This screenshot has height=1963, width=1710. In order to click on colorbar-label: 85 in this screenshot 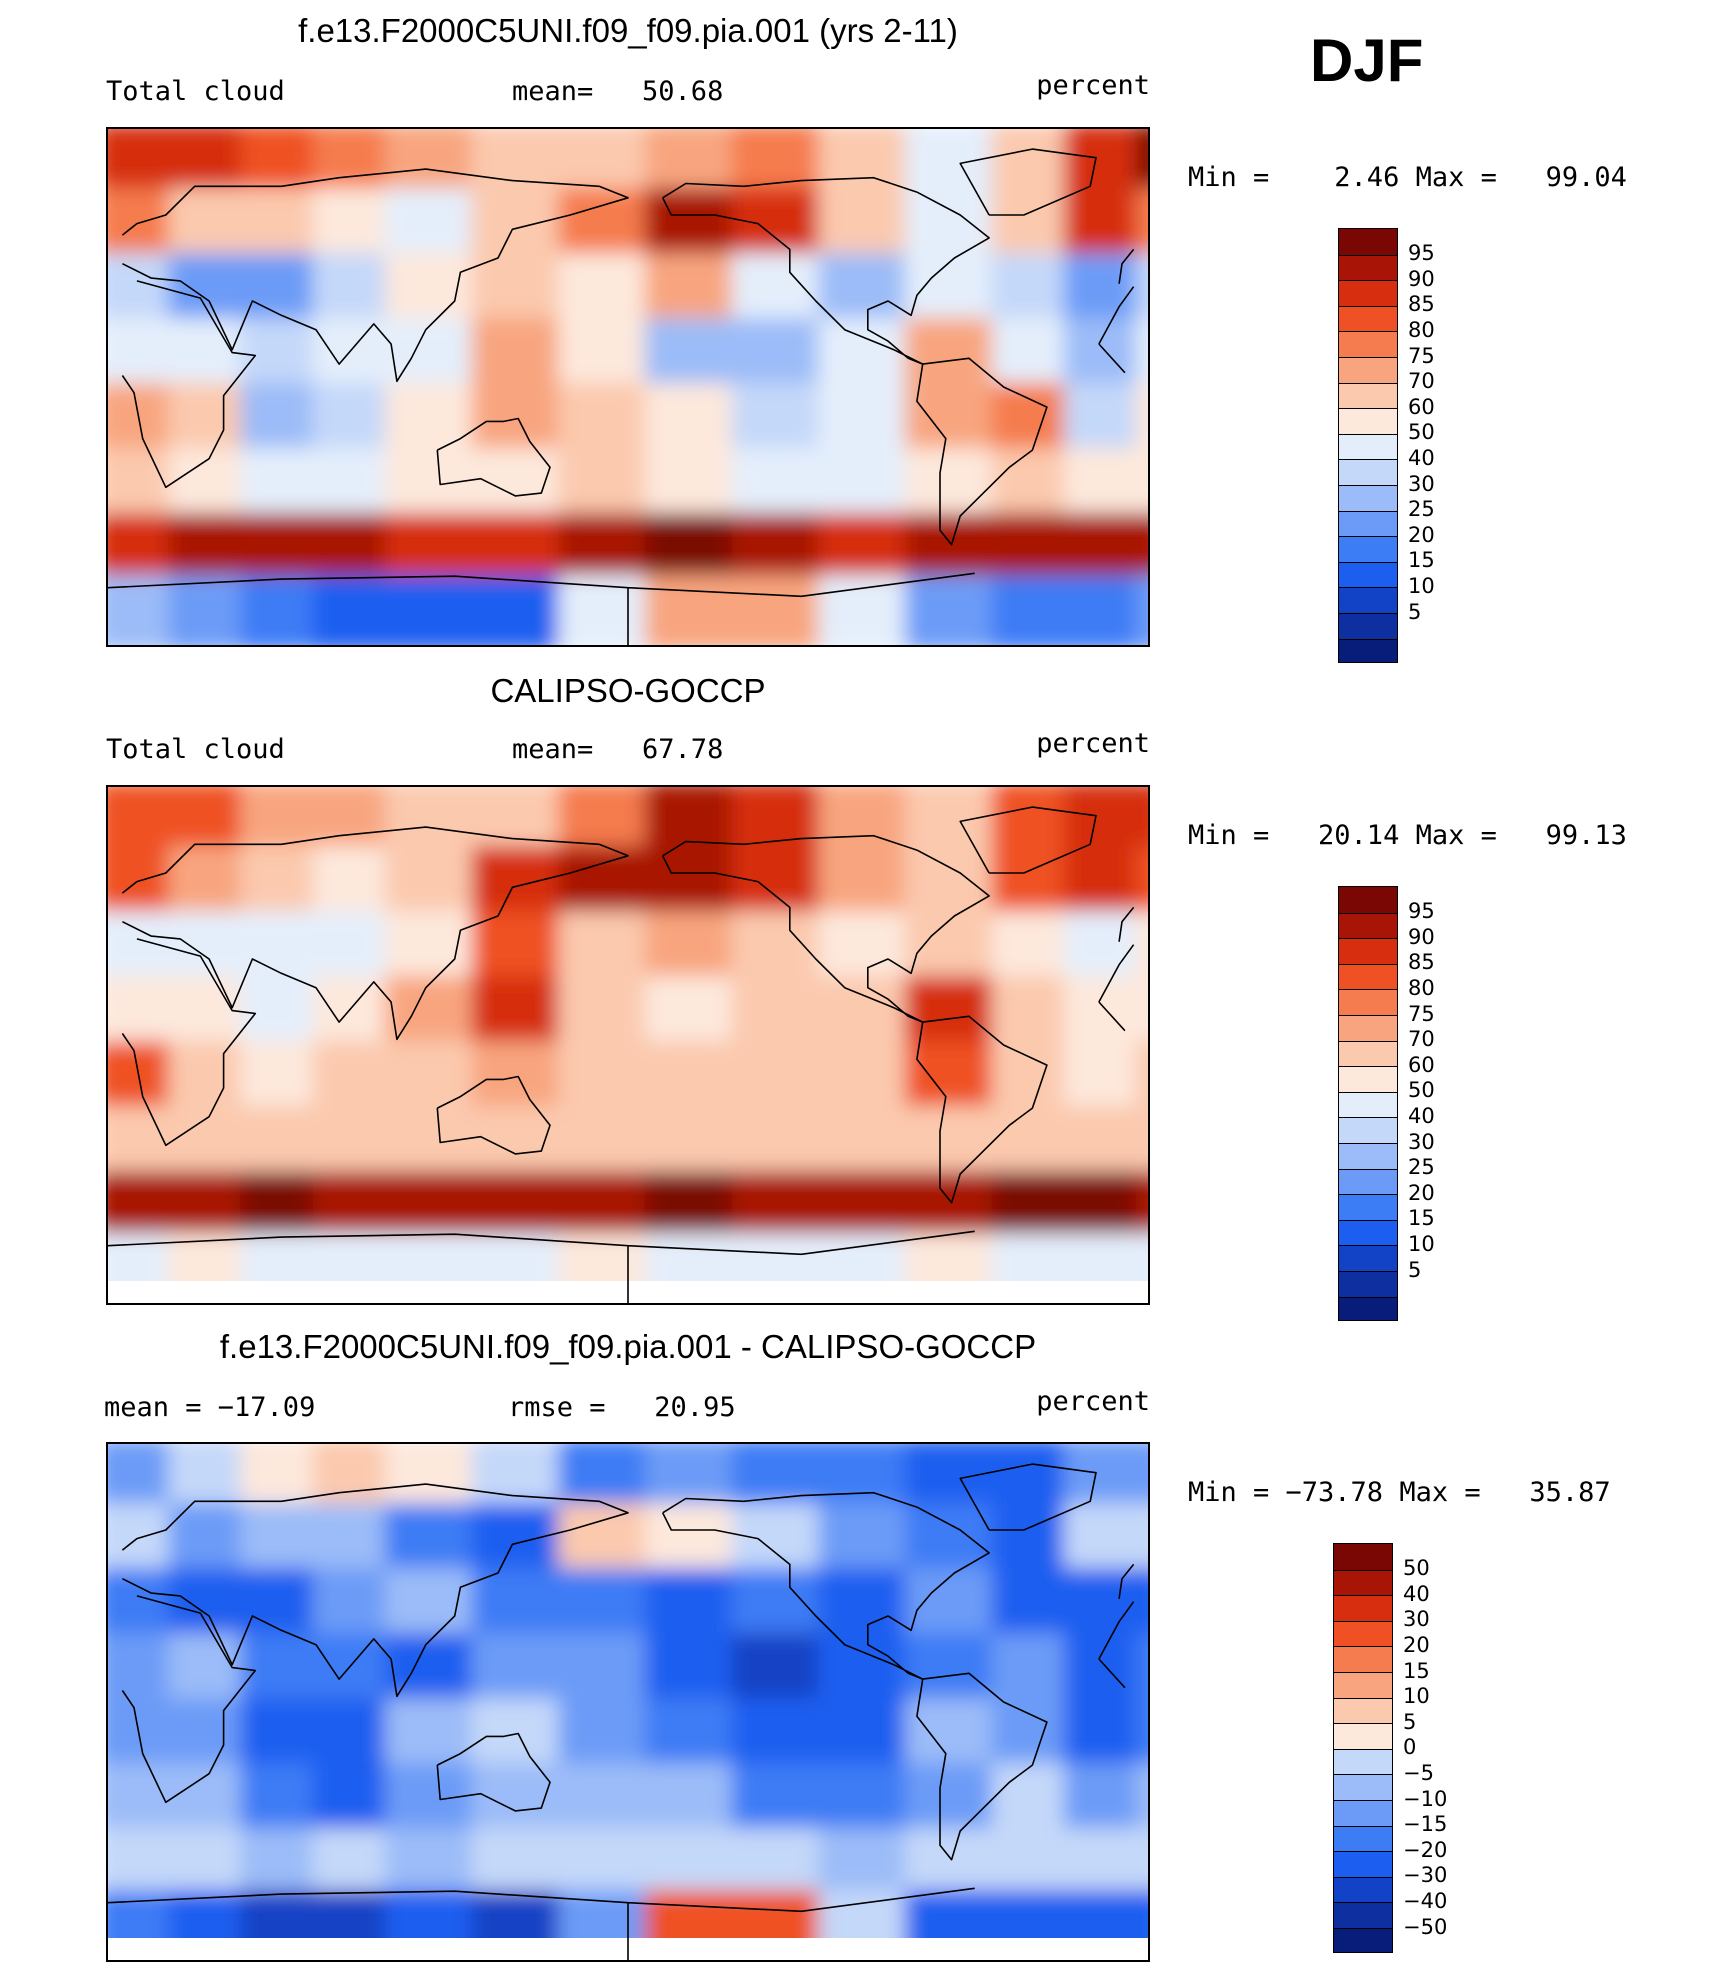, I will do `click(1421, 962)`.